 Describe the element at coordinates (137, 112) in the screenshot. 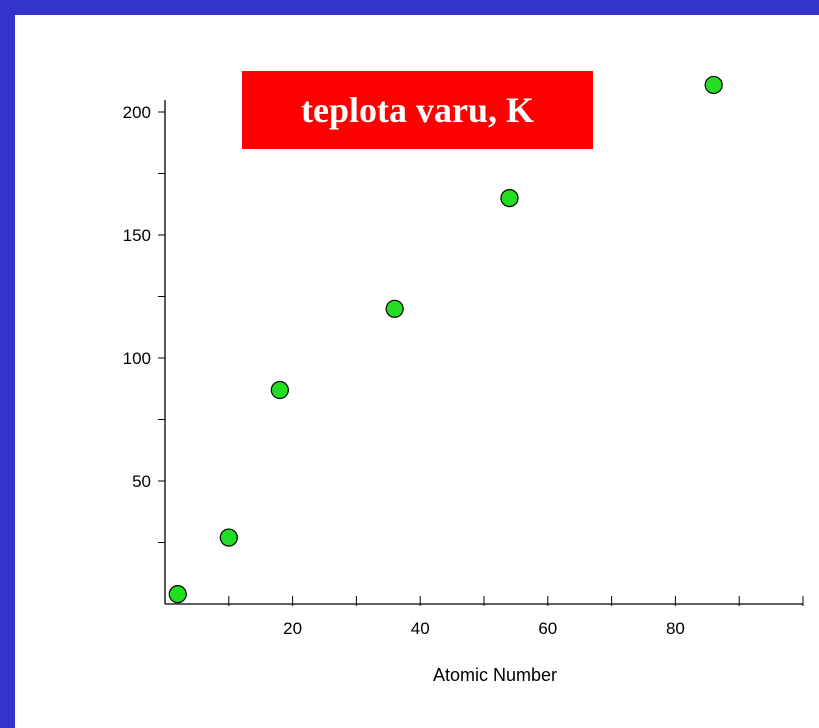

I see `y-tick-label: 200` at that location.